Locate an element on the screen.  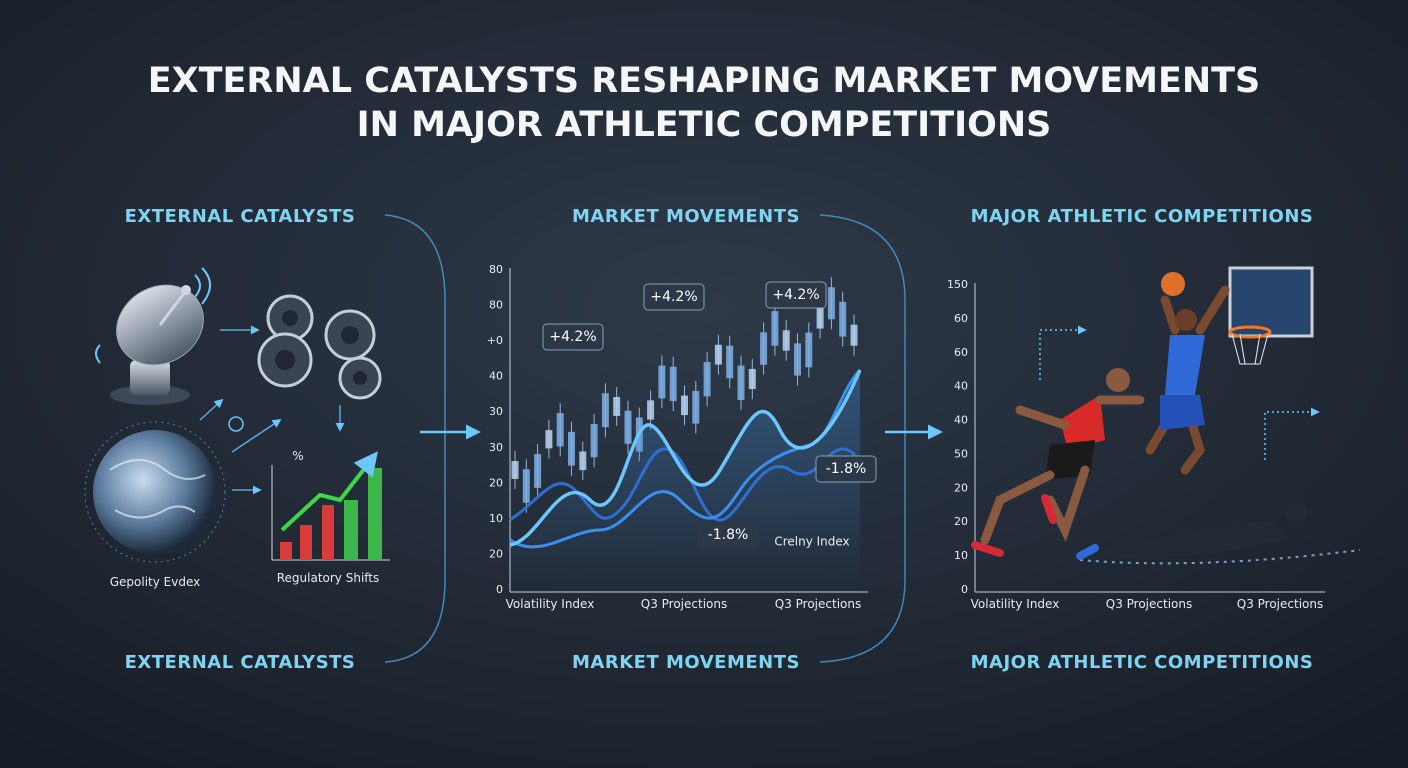
title-line: IN MAJOR ATHLETIC COMPETITIONS is located at coordinates (704, 125).